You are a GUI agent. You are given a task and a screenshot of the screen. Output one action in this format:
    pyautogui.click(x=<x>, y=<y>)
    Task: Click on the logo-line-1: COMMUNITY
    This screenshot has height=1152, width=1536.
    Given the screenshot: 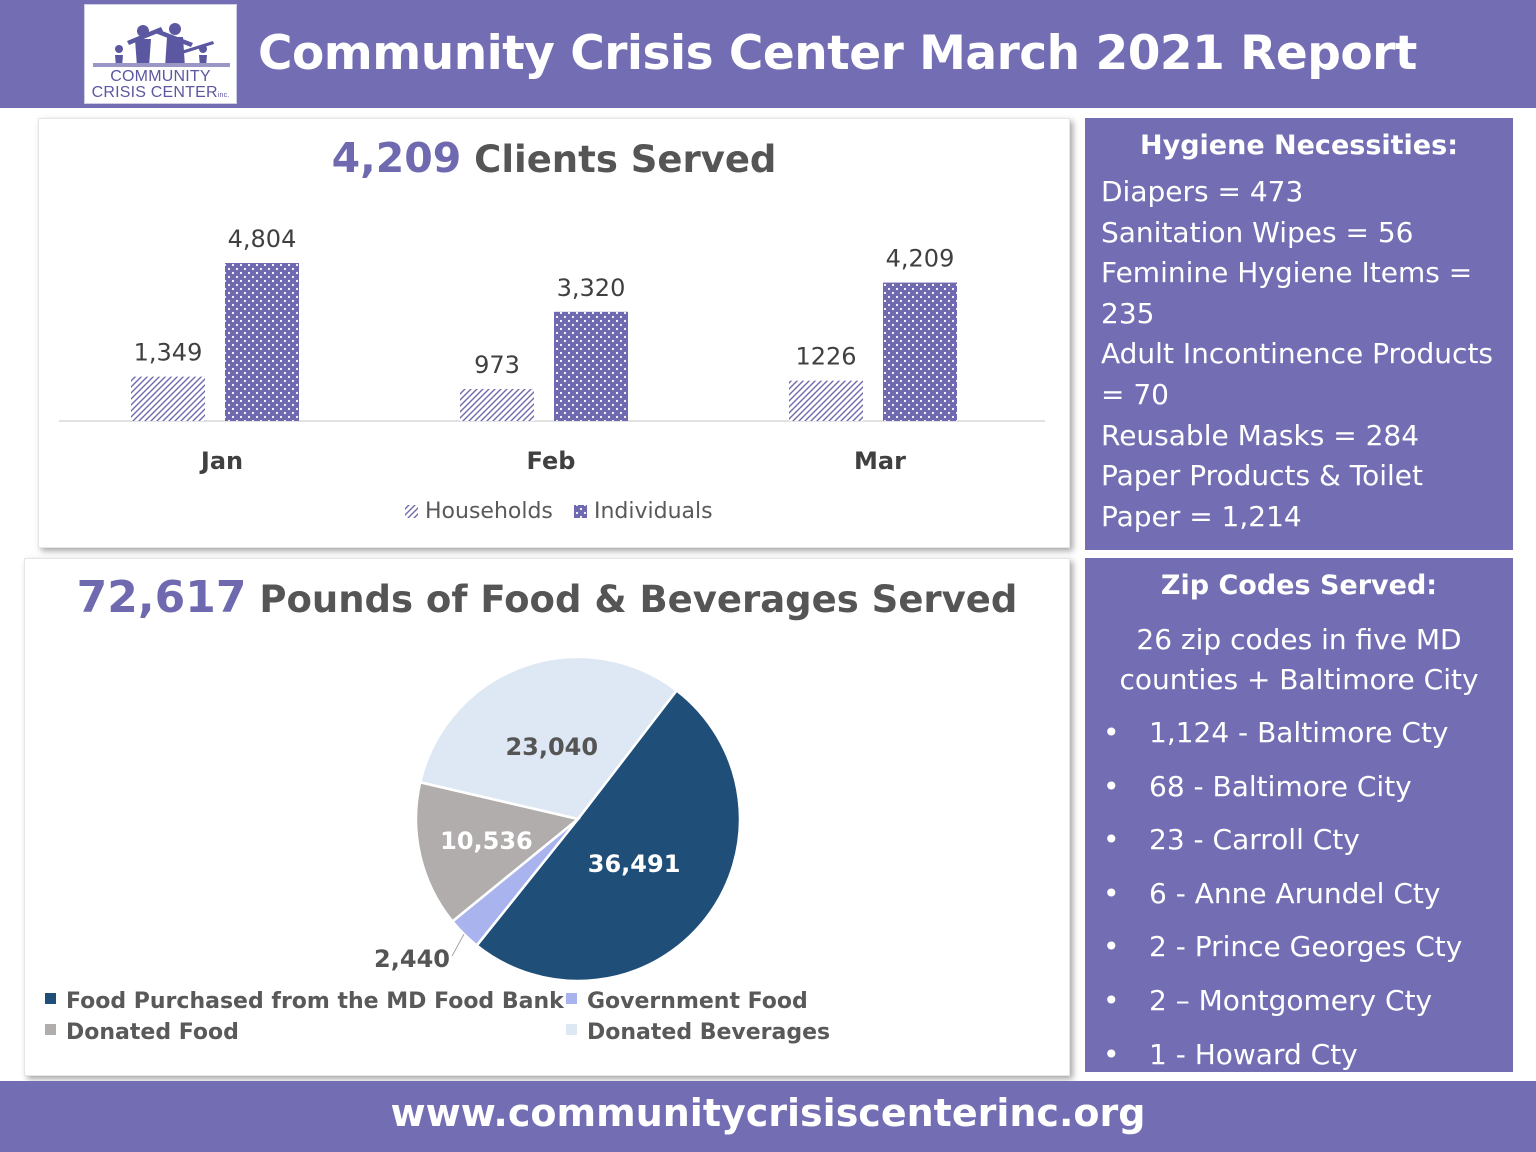 What is the action you would take?
    pyautogui.click(x=160, y=76)
    